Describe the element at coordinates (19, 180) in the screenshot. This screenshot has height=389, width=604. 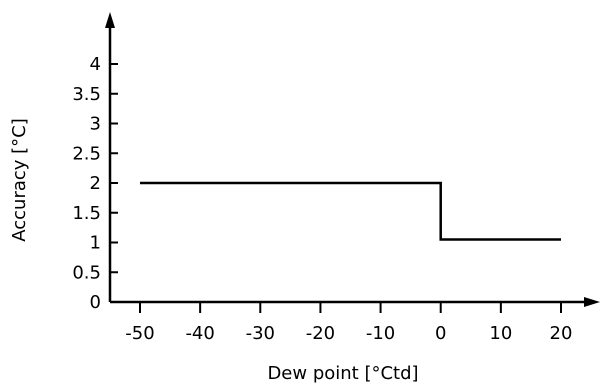
I see `y-axis-title: Accuracy [°C]` at that location.